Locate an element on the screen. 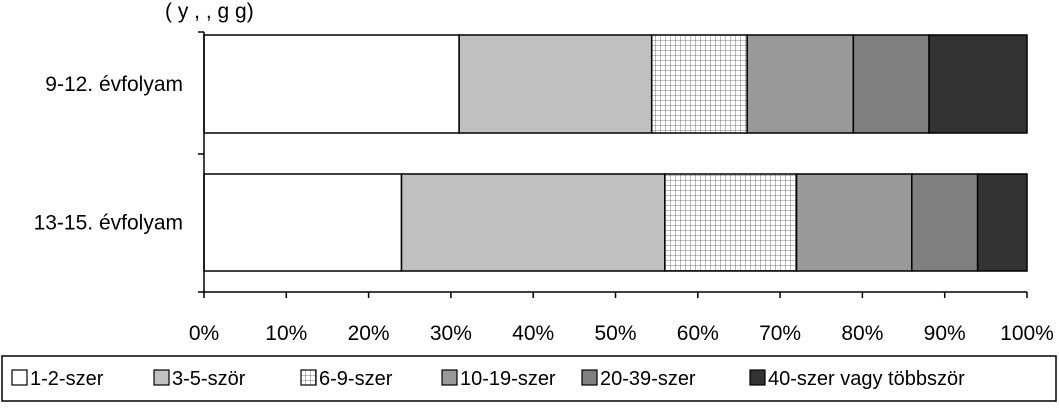  legend-box is located at coordinates (529, 378).